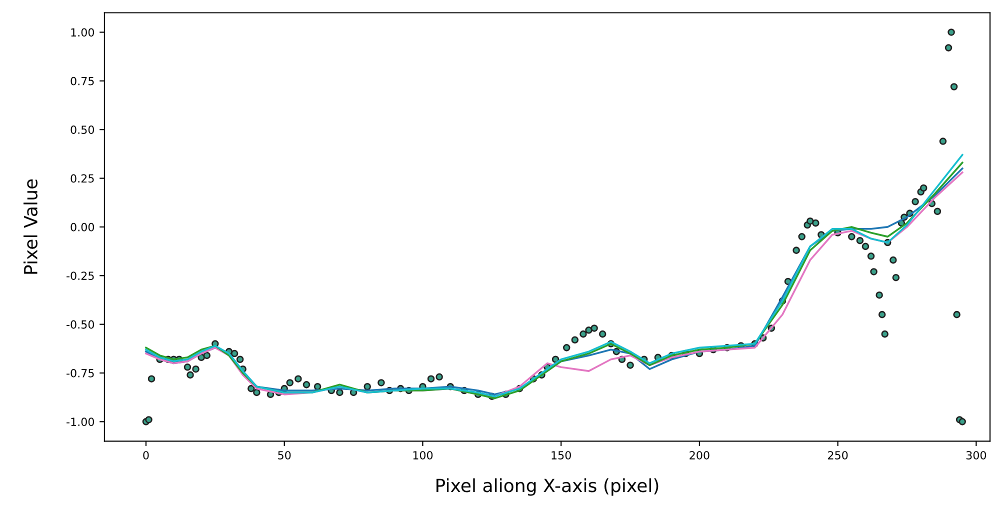 Image resolution: width=995 pixels, height=510 pixels. I want to click on y-tick-label: 0.75, so click(82, 81).